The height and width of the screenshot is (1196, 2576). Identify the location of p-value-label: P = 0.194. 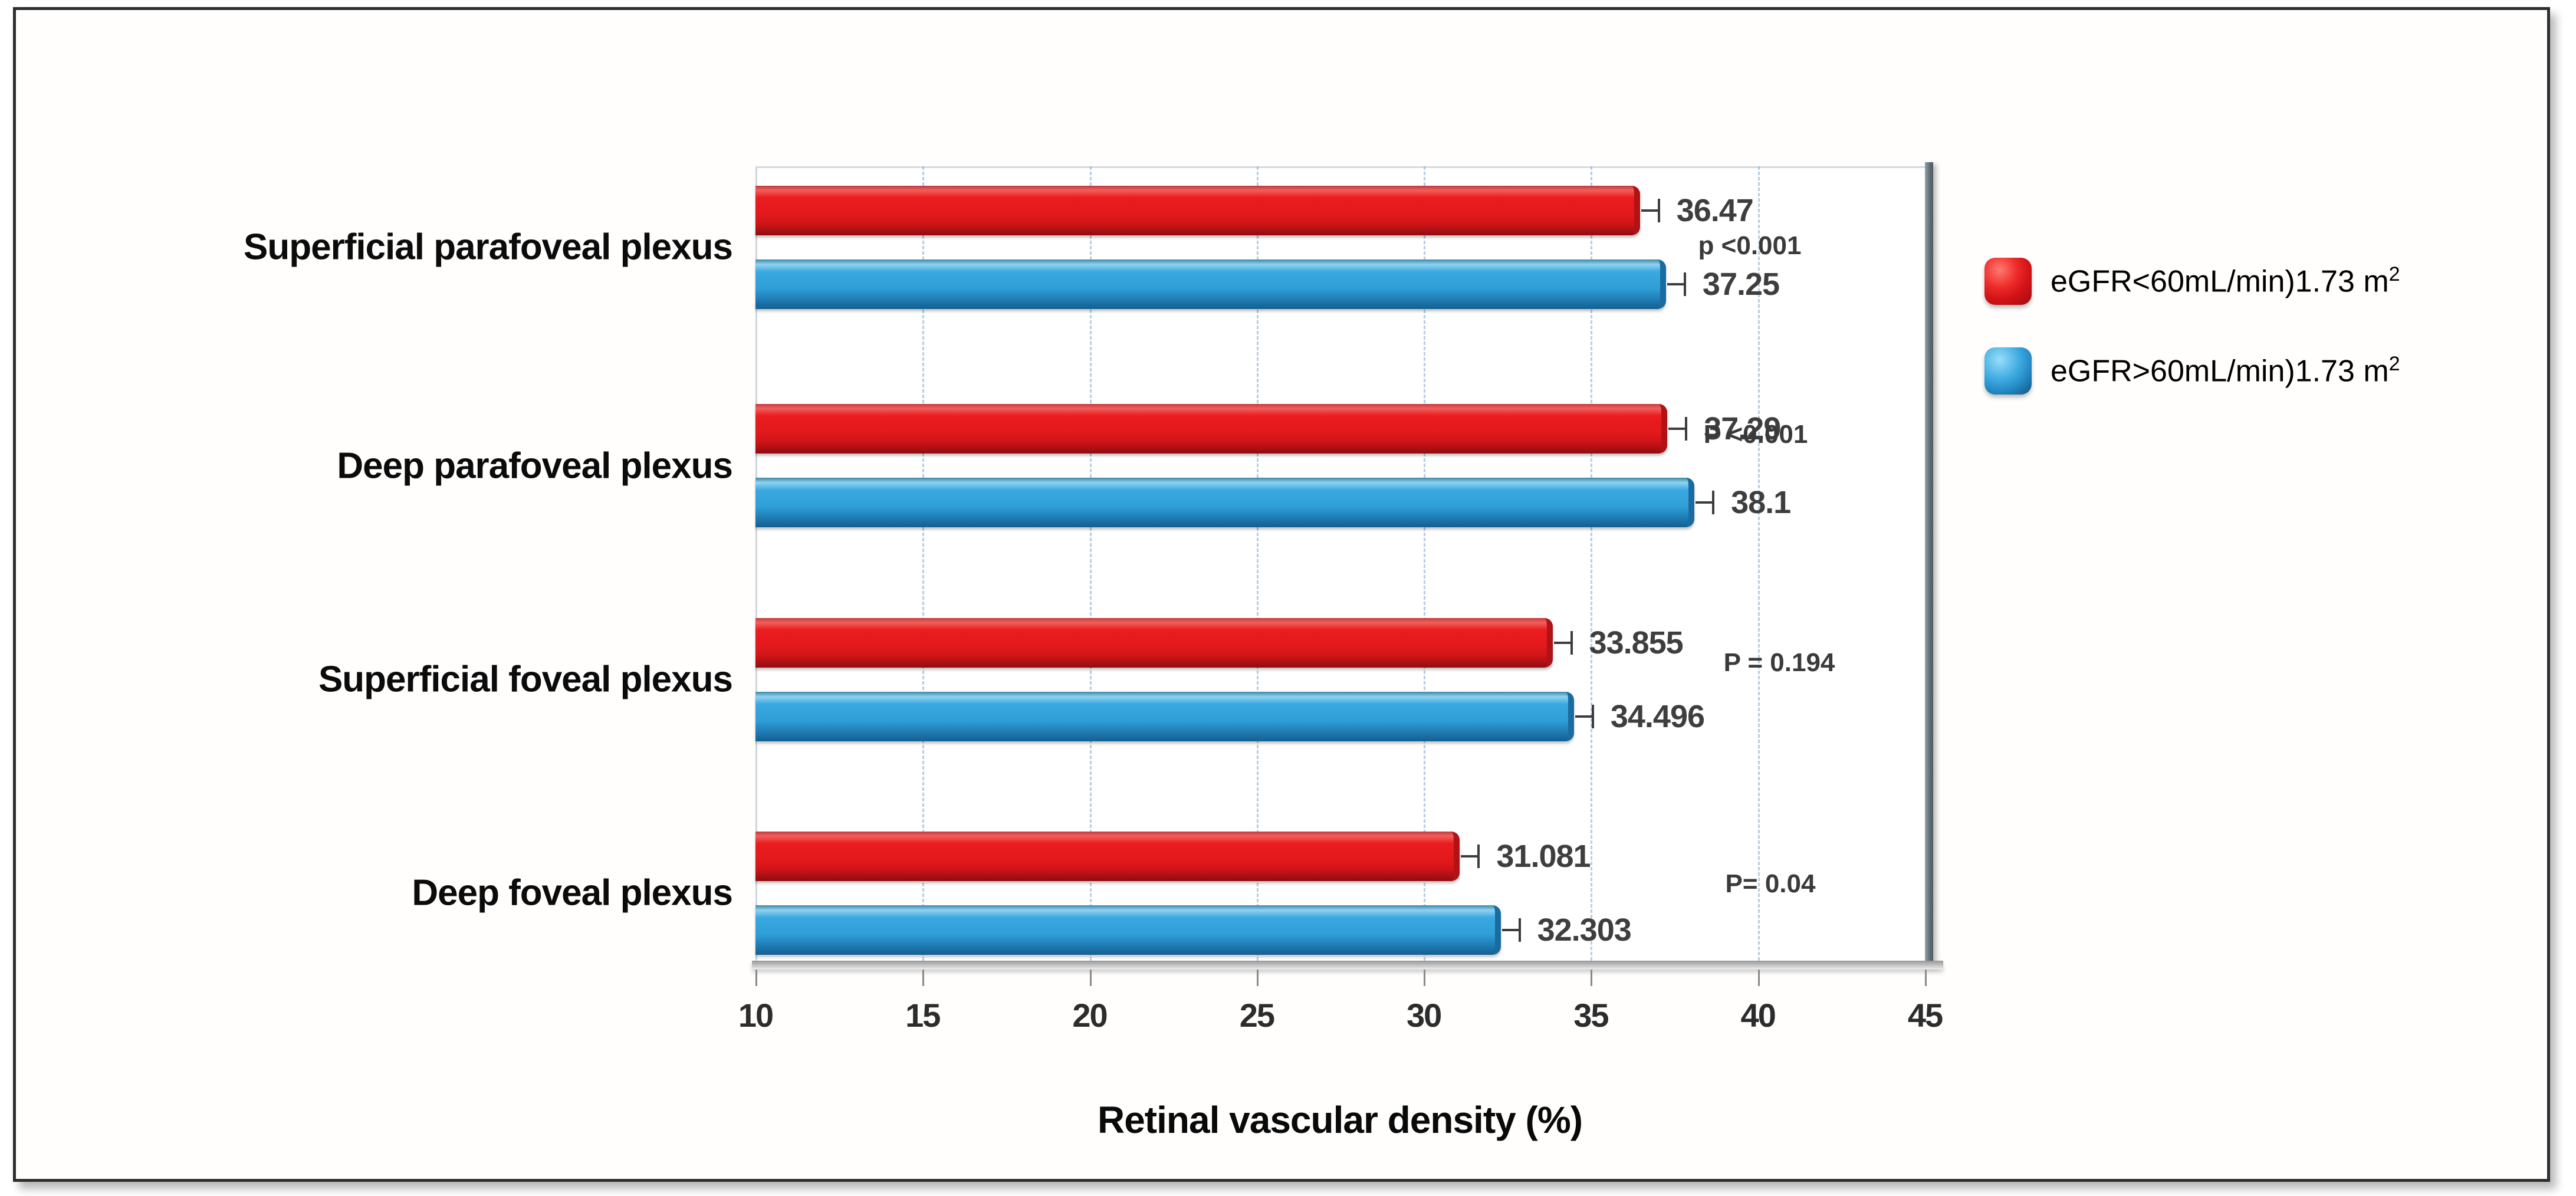
(1779, 662).